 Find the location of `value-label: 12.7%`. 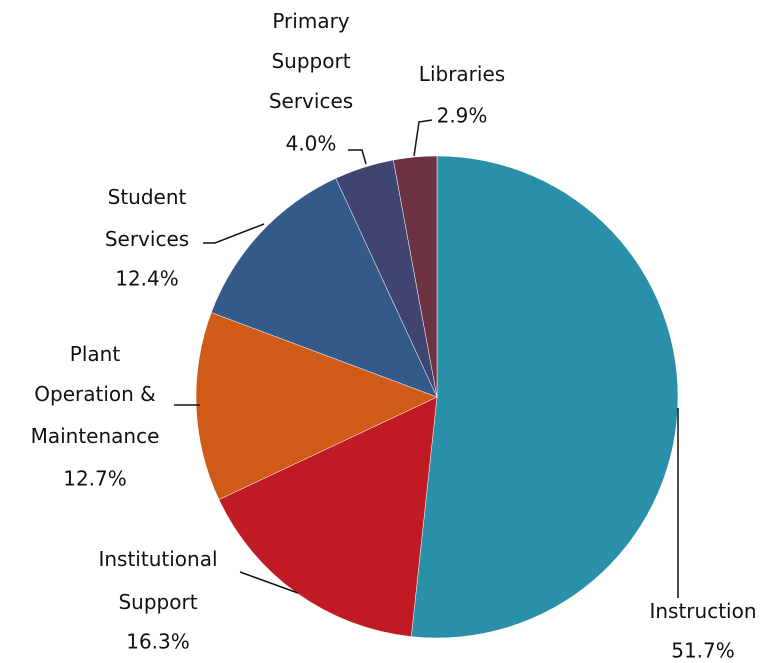

value-label: 12.7% is located at coordinates (95, 479).